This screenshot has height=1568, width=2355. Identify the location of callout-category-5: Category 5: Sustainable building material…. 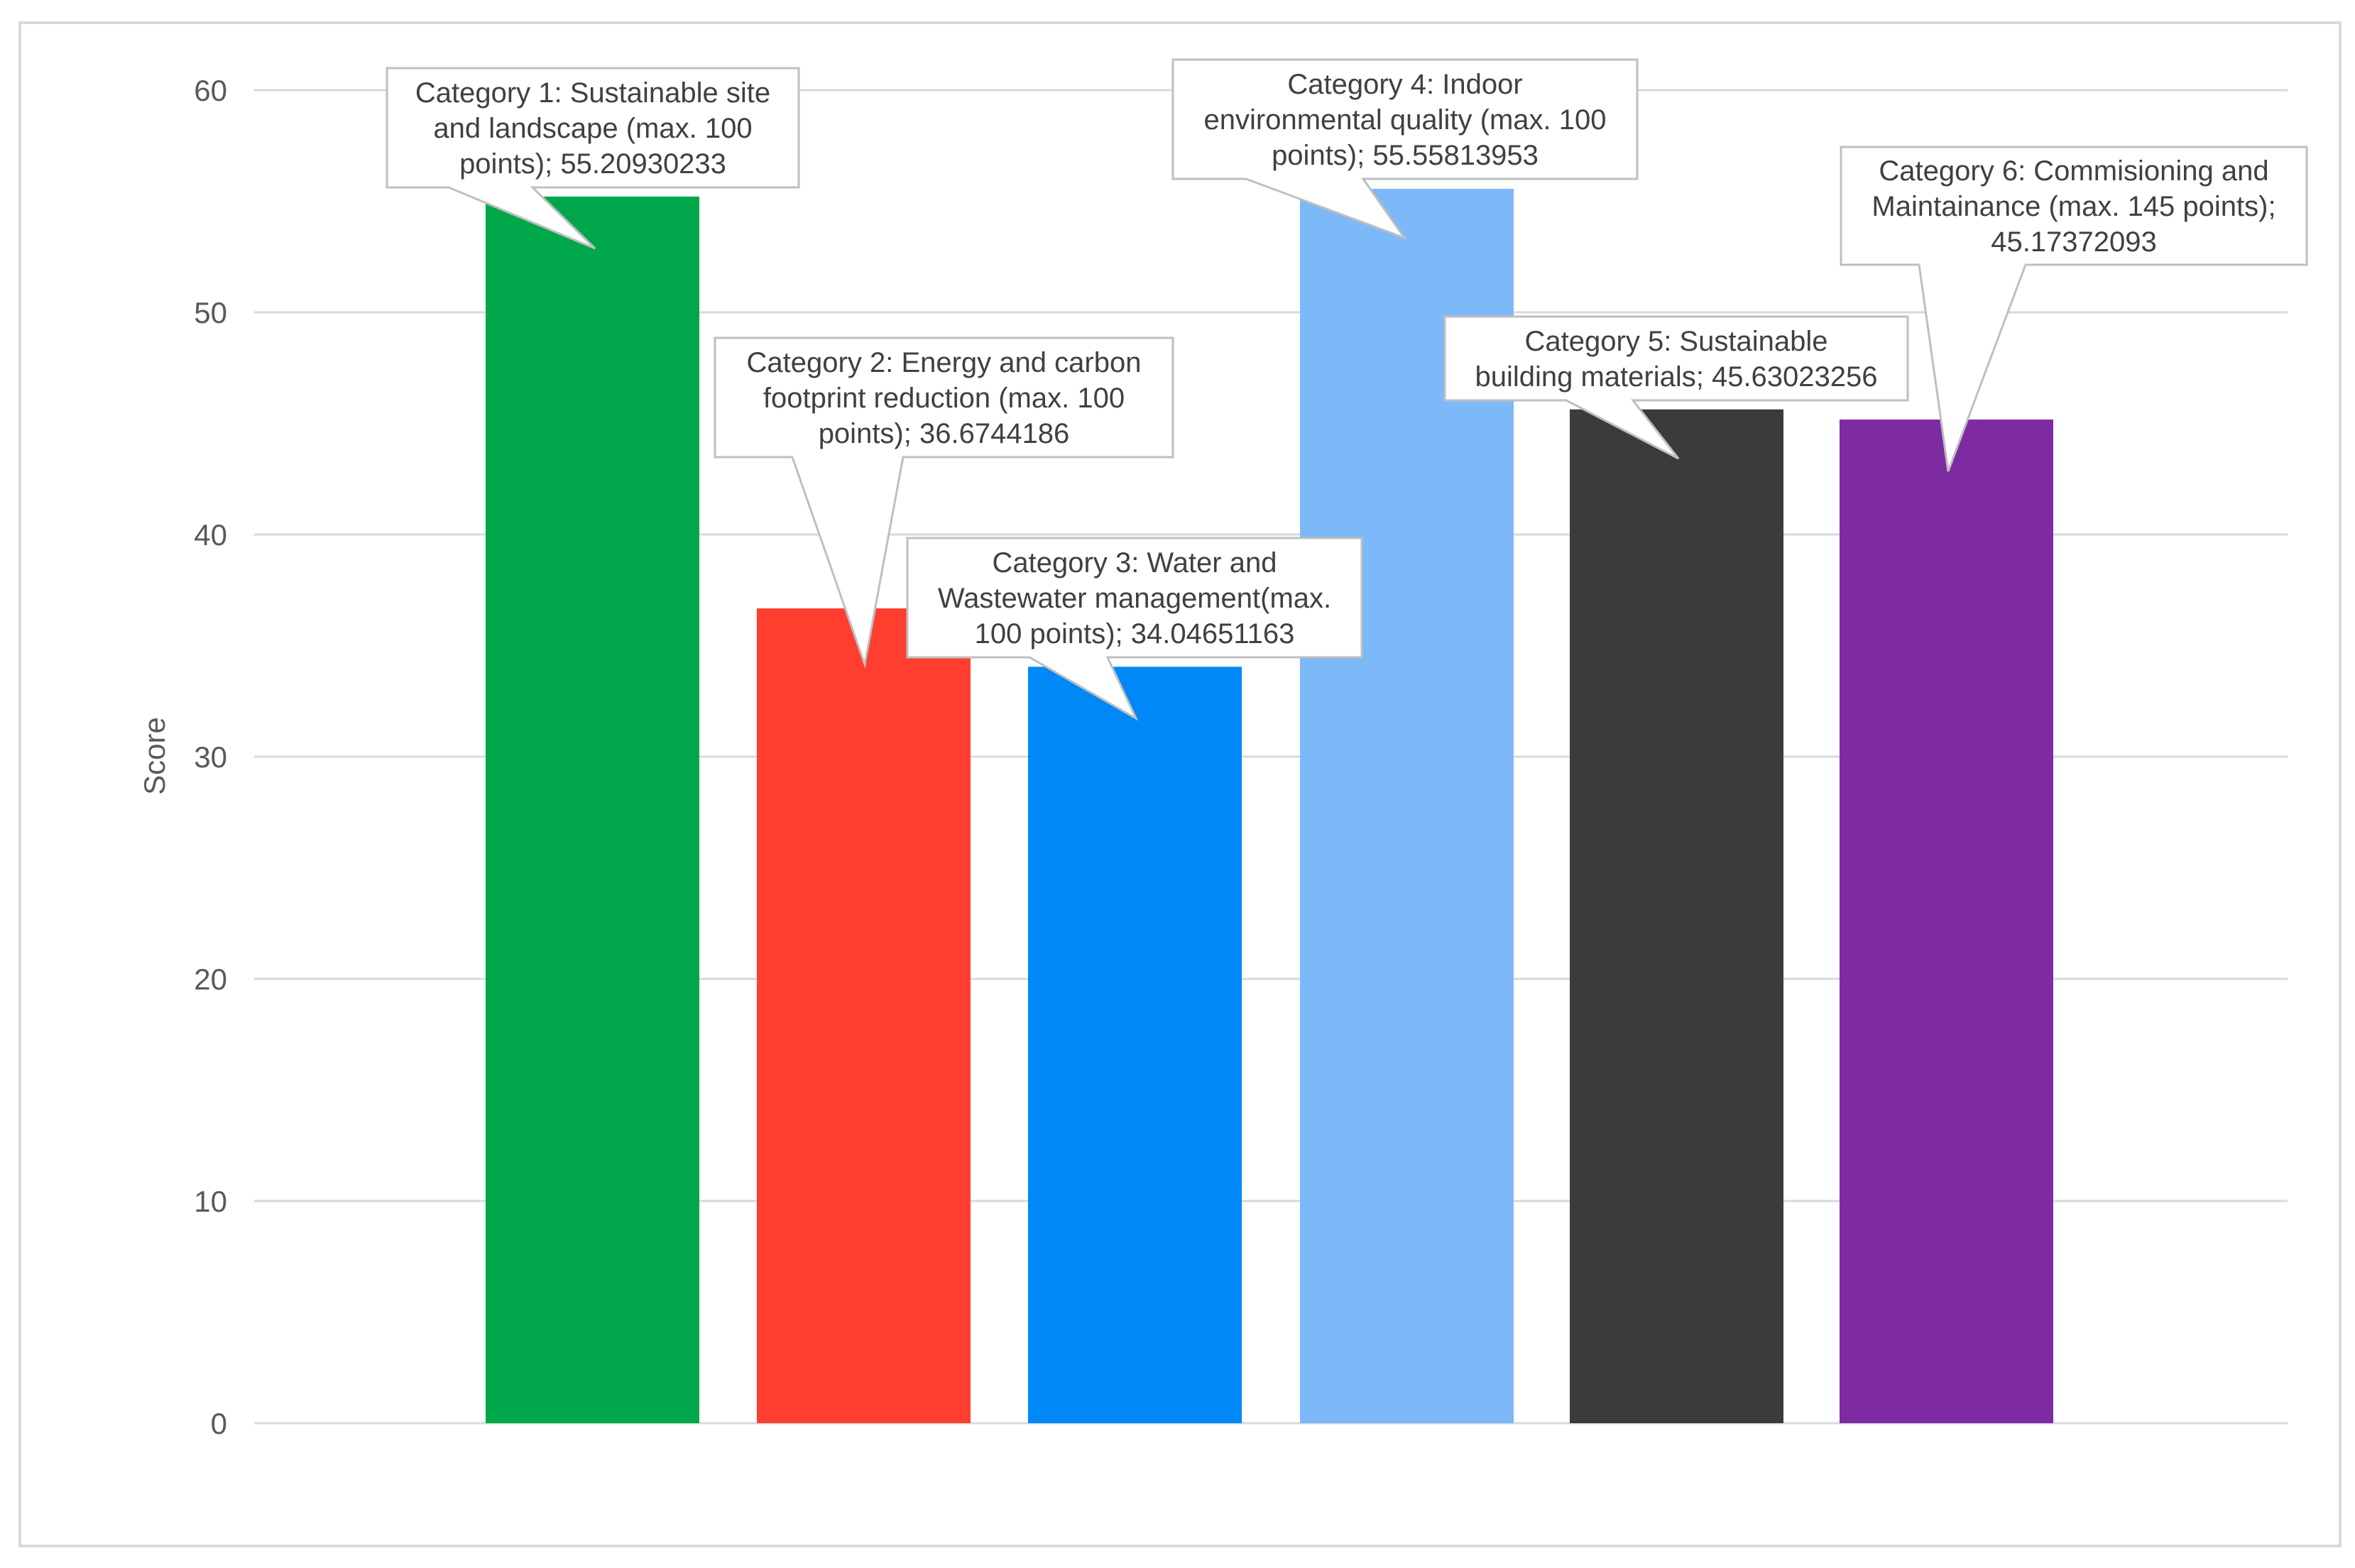
(1676, 387).